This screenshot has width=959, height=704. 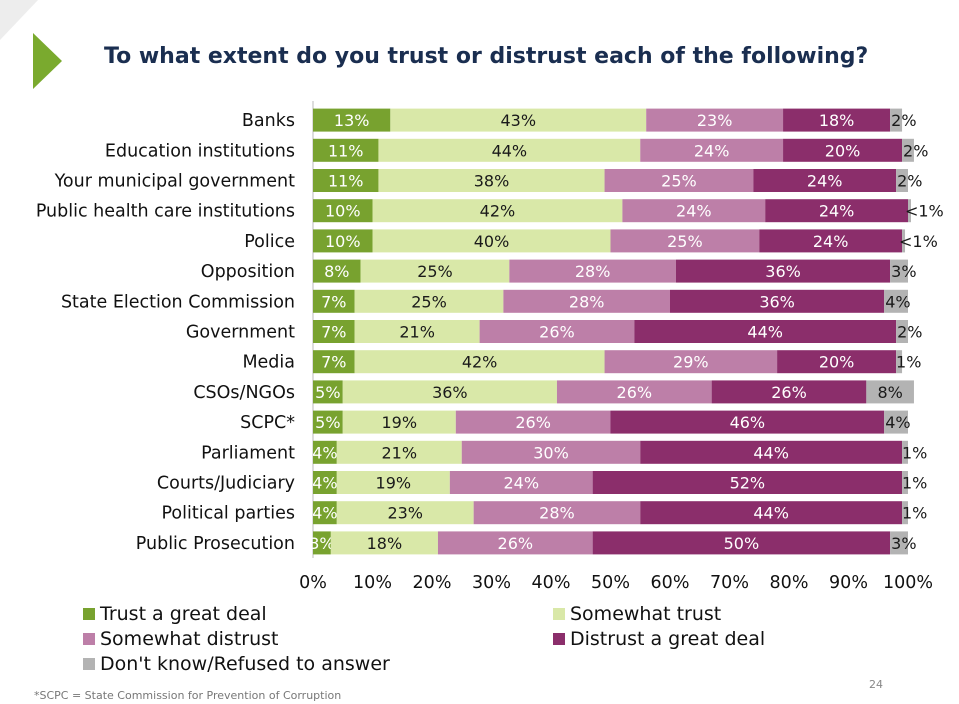 What do you see at coordinates (183, 614) in the screenshot?
I see `legend-label: Trust a great deal` at bounding box center [183, 614].